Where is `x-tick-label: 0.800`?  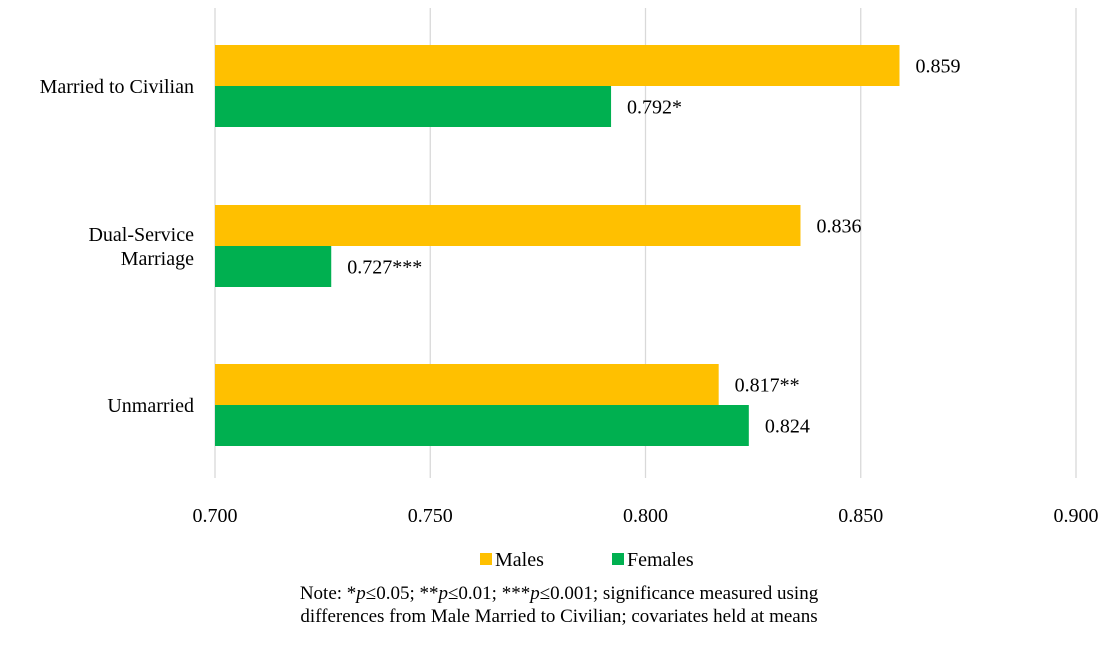
x-tick-label: 0.800 is located at coordinates (645, 516).